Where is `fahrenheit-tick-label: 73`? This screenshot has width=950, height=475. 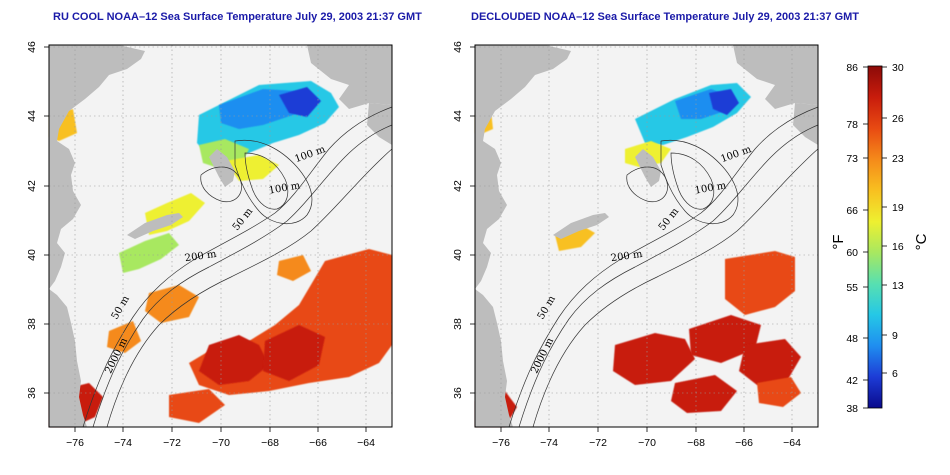 fahrenheit-tick-label: 73 is located at coordinates (852, 159).